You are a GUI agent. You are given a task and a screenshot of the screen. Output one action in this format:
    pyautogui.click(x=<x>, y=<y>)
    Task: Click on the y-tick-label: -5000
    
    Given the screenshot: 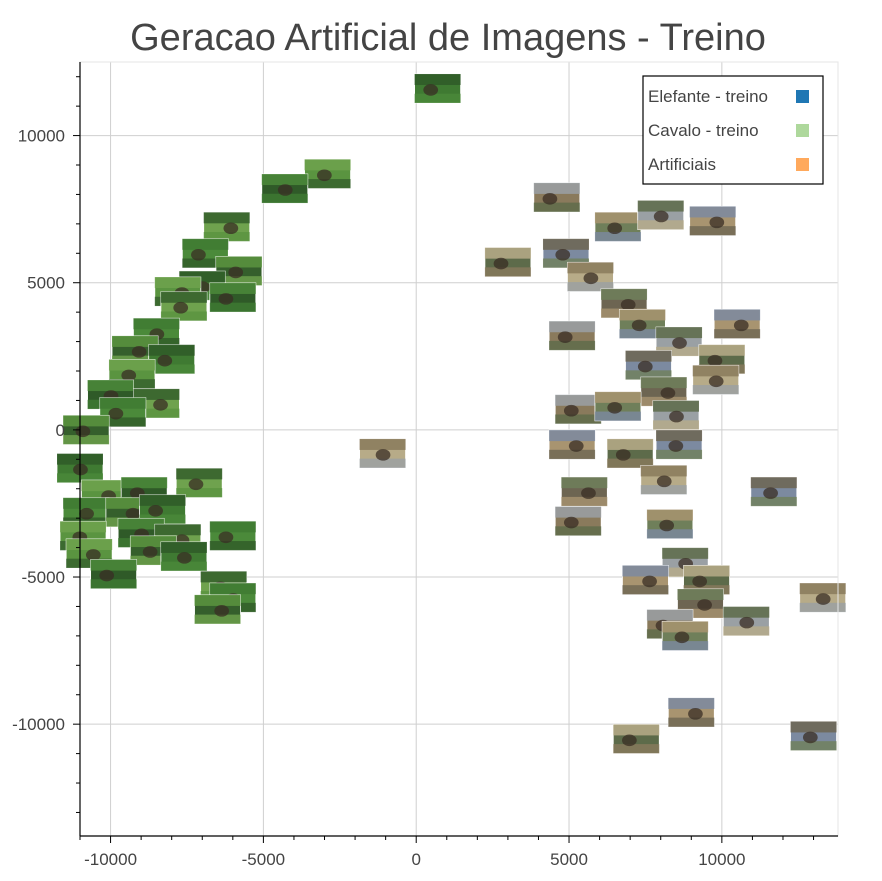 What is the action you would take?
    pyautogui.click(x=43, y=577)
    